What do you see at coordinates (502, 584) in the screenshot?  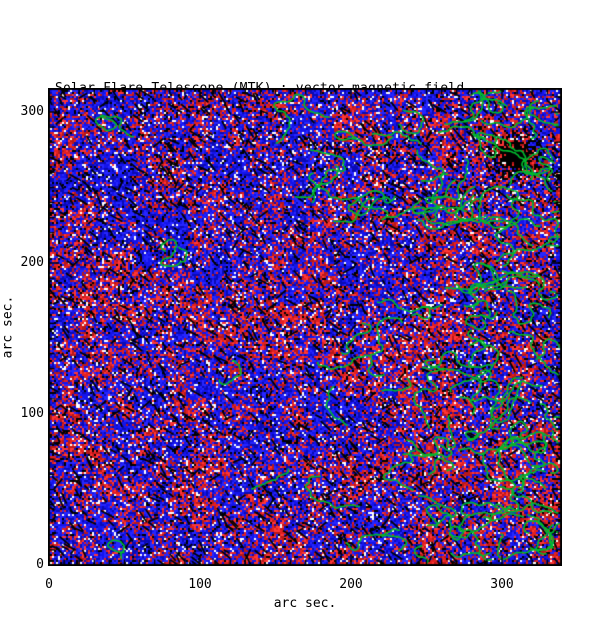 I see `x-tick-label: 300` at bounding box center [502, 584].